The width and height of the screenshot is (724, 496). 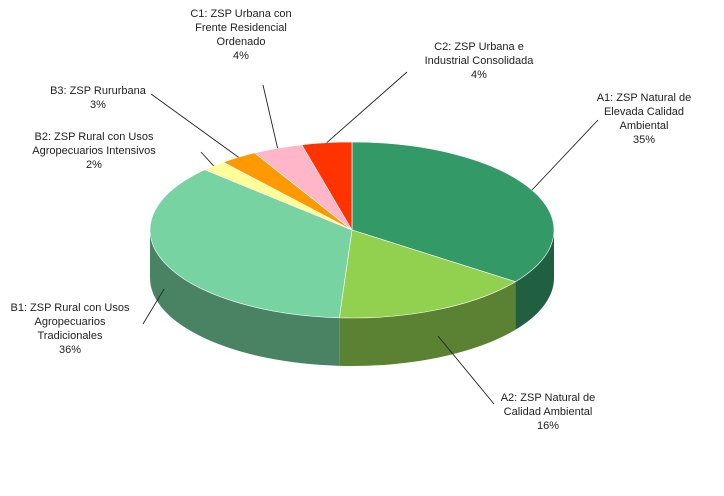 What do you see at coordinates (270, 116) in the screenshot?
I see `leader-line-c1` at bounding box center [270, 116].